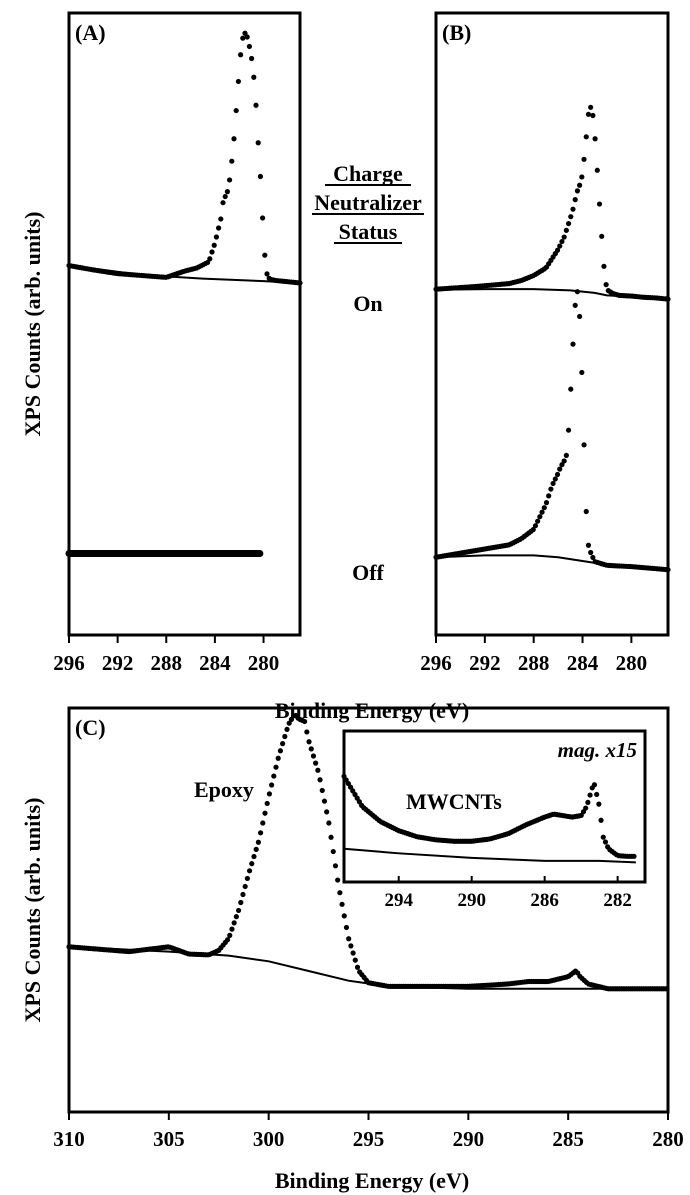 The width and height of the screenshot is (690, 1195). I want to click on inset-mag-label: mag. x15, so click(597, 750).